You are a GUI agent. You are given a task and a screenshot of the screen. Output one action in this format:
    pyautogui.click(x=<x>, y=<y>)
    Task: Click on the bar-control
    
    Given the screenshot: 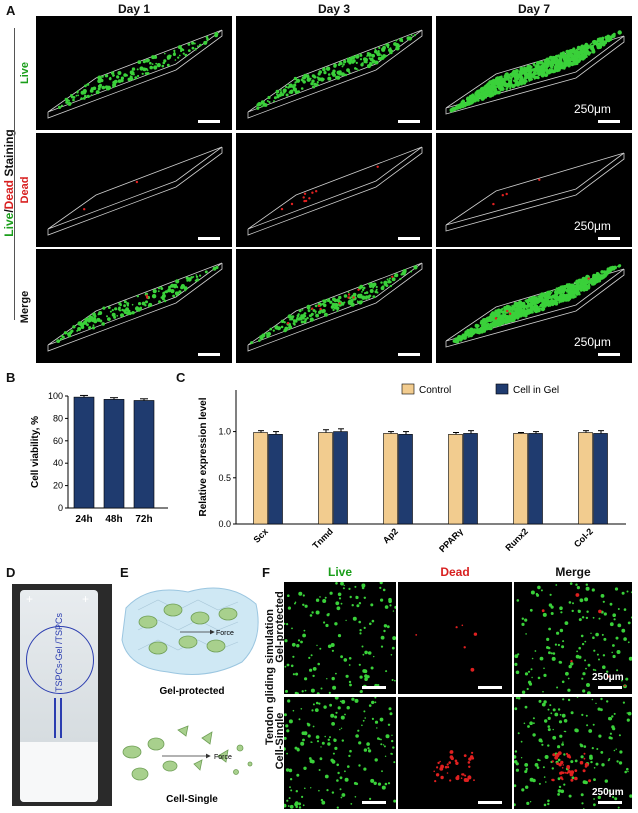 What is the action you would take?
    pyautogui.click(x=260, y=478)
    